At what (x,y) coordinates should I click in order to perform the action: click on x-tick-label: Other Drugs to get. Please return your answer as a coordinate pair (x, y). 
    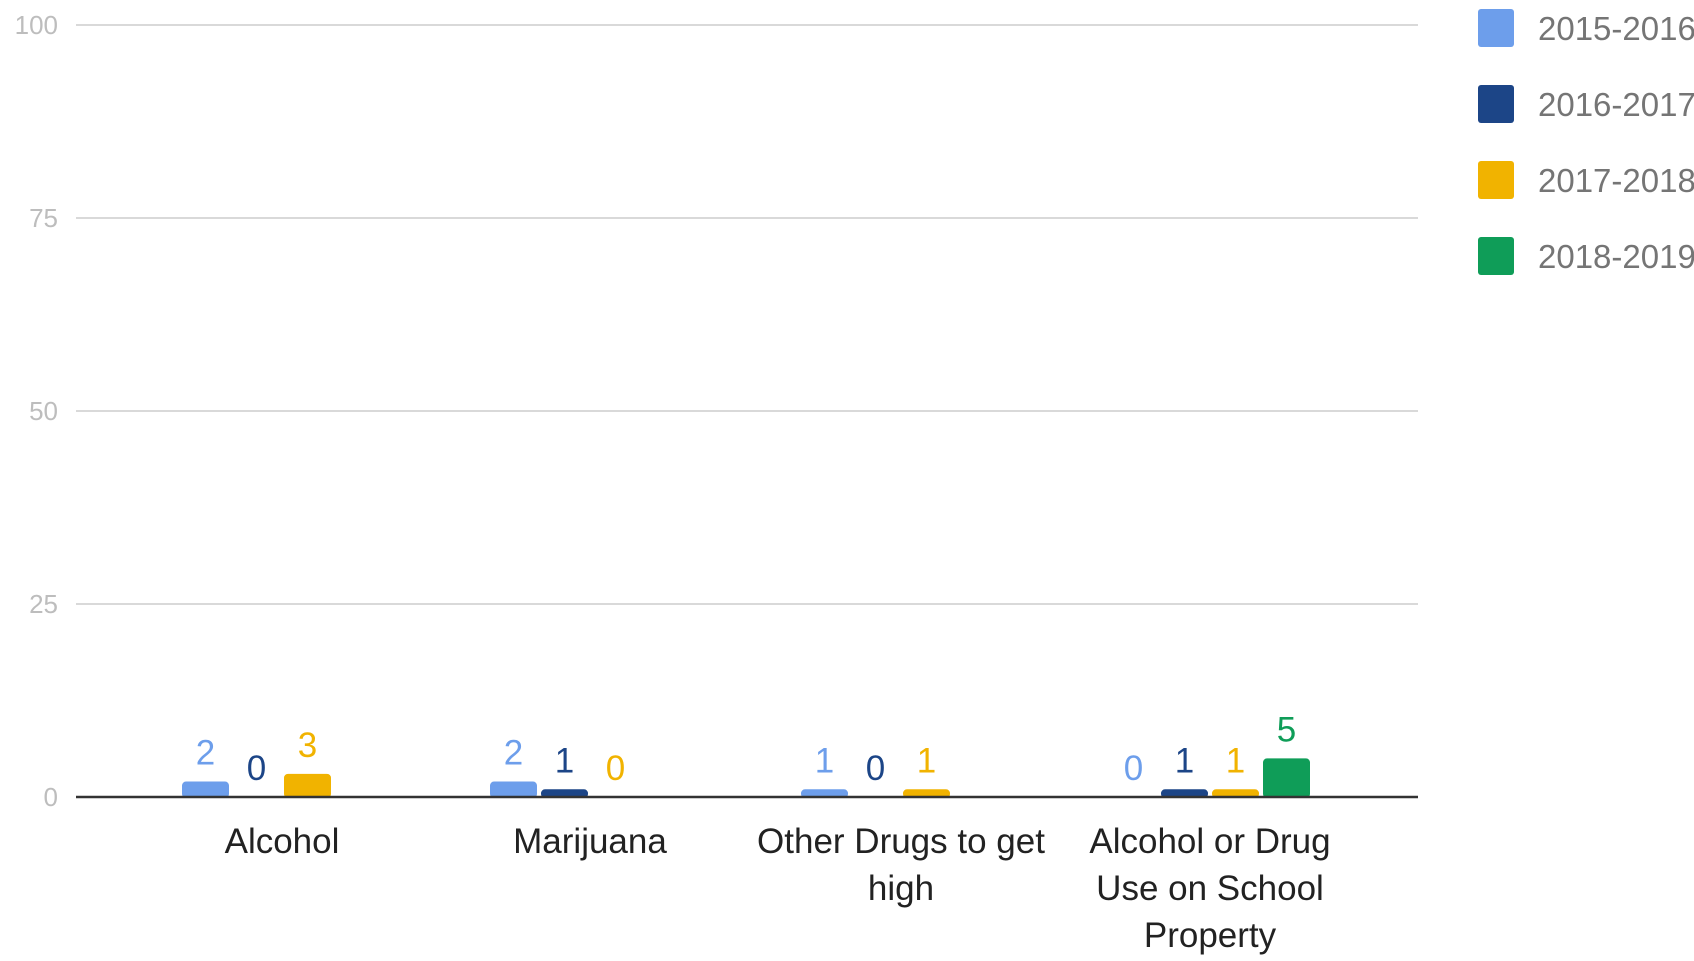
    Looking at the image, I should click on (901, 841).